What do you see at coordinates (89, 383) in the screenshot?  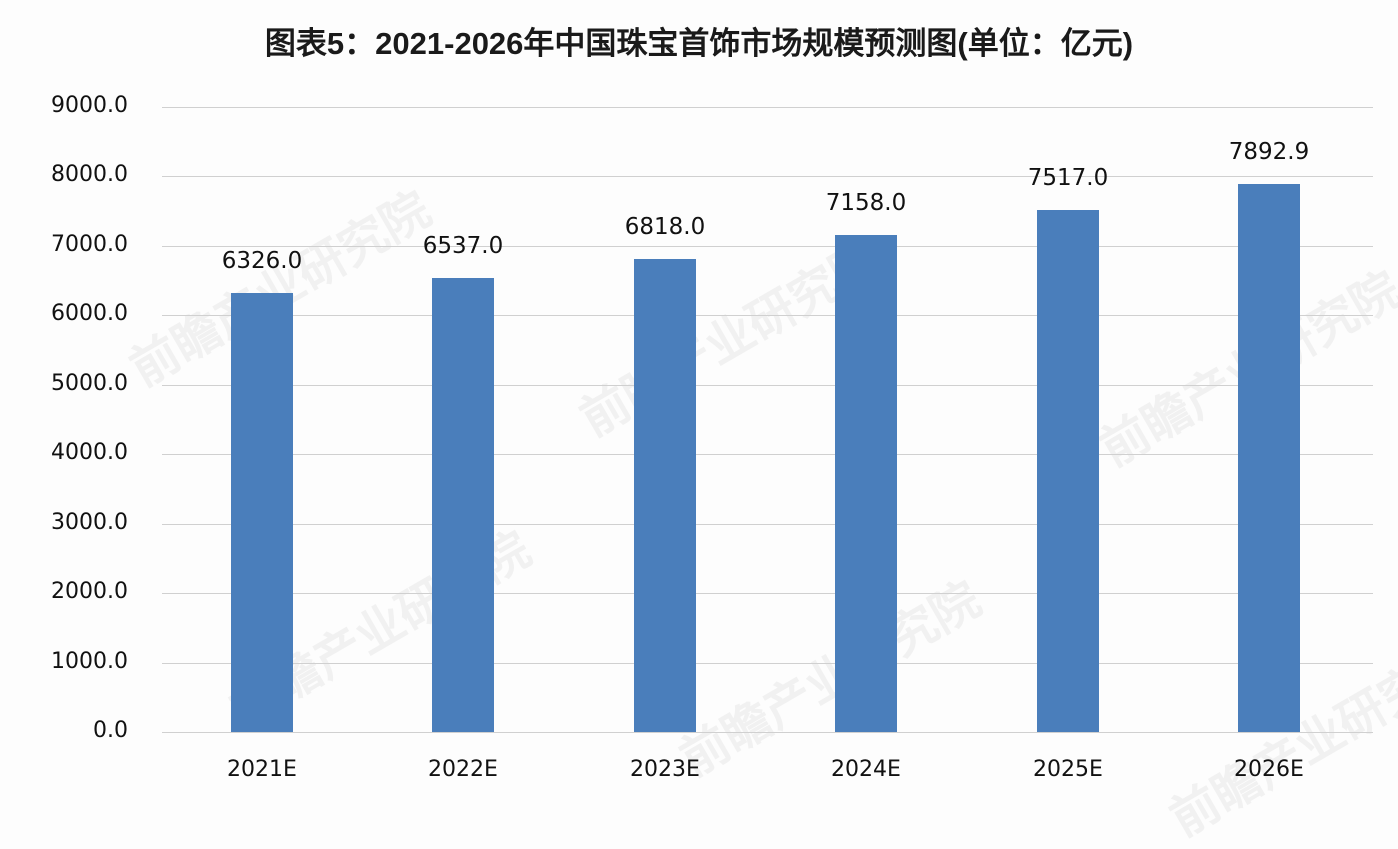 I see `y-axis-tick-label: 5000.0` at bounding box center [89, 383].